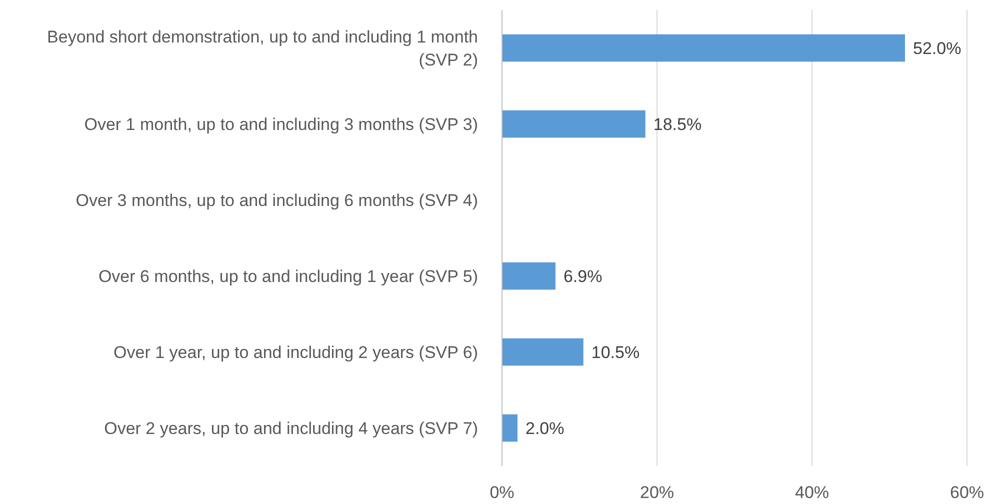  What do you see at coordinates (262, 49) in the screenshot?
I see `y-tick-label: Beyond short demonstration, up to and including 1 month (SVP 2)` at bounding box center [262, 49].